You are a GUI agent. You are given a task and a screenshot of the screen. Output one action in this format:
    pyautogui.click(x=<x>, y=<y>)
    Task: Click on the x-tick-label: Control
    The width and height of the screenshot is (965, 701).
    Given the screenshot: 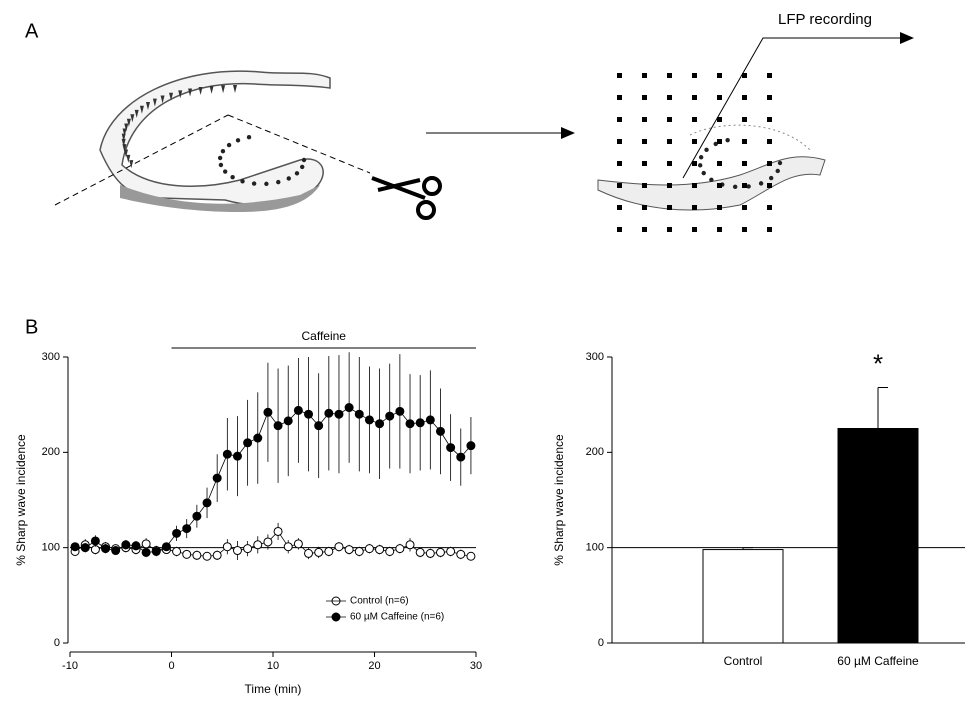 What is the action you would take?
    pyautogui.click(x=743, y=661)
    